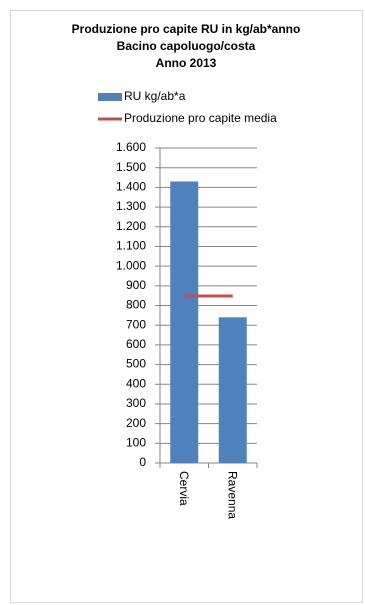  What do you see at coordinates (131, 167) in the screenshot?
I see `y-tick-label: 1.500` at bounding box center [131, 167].